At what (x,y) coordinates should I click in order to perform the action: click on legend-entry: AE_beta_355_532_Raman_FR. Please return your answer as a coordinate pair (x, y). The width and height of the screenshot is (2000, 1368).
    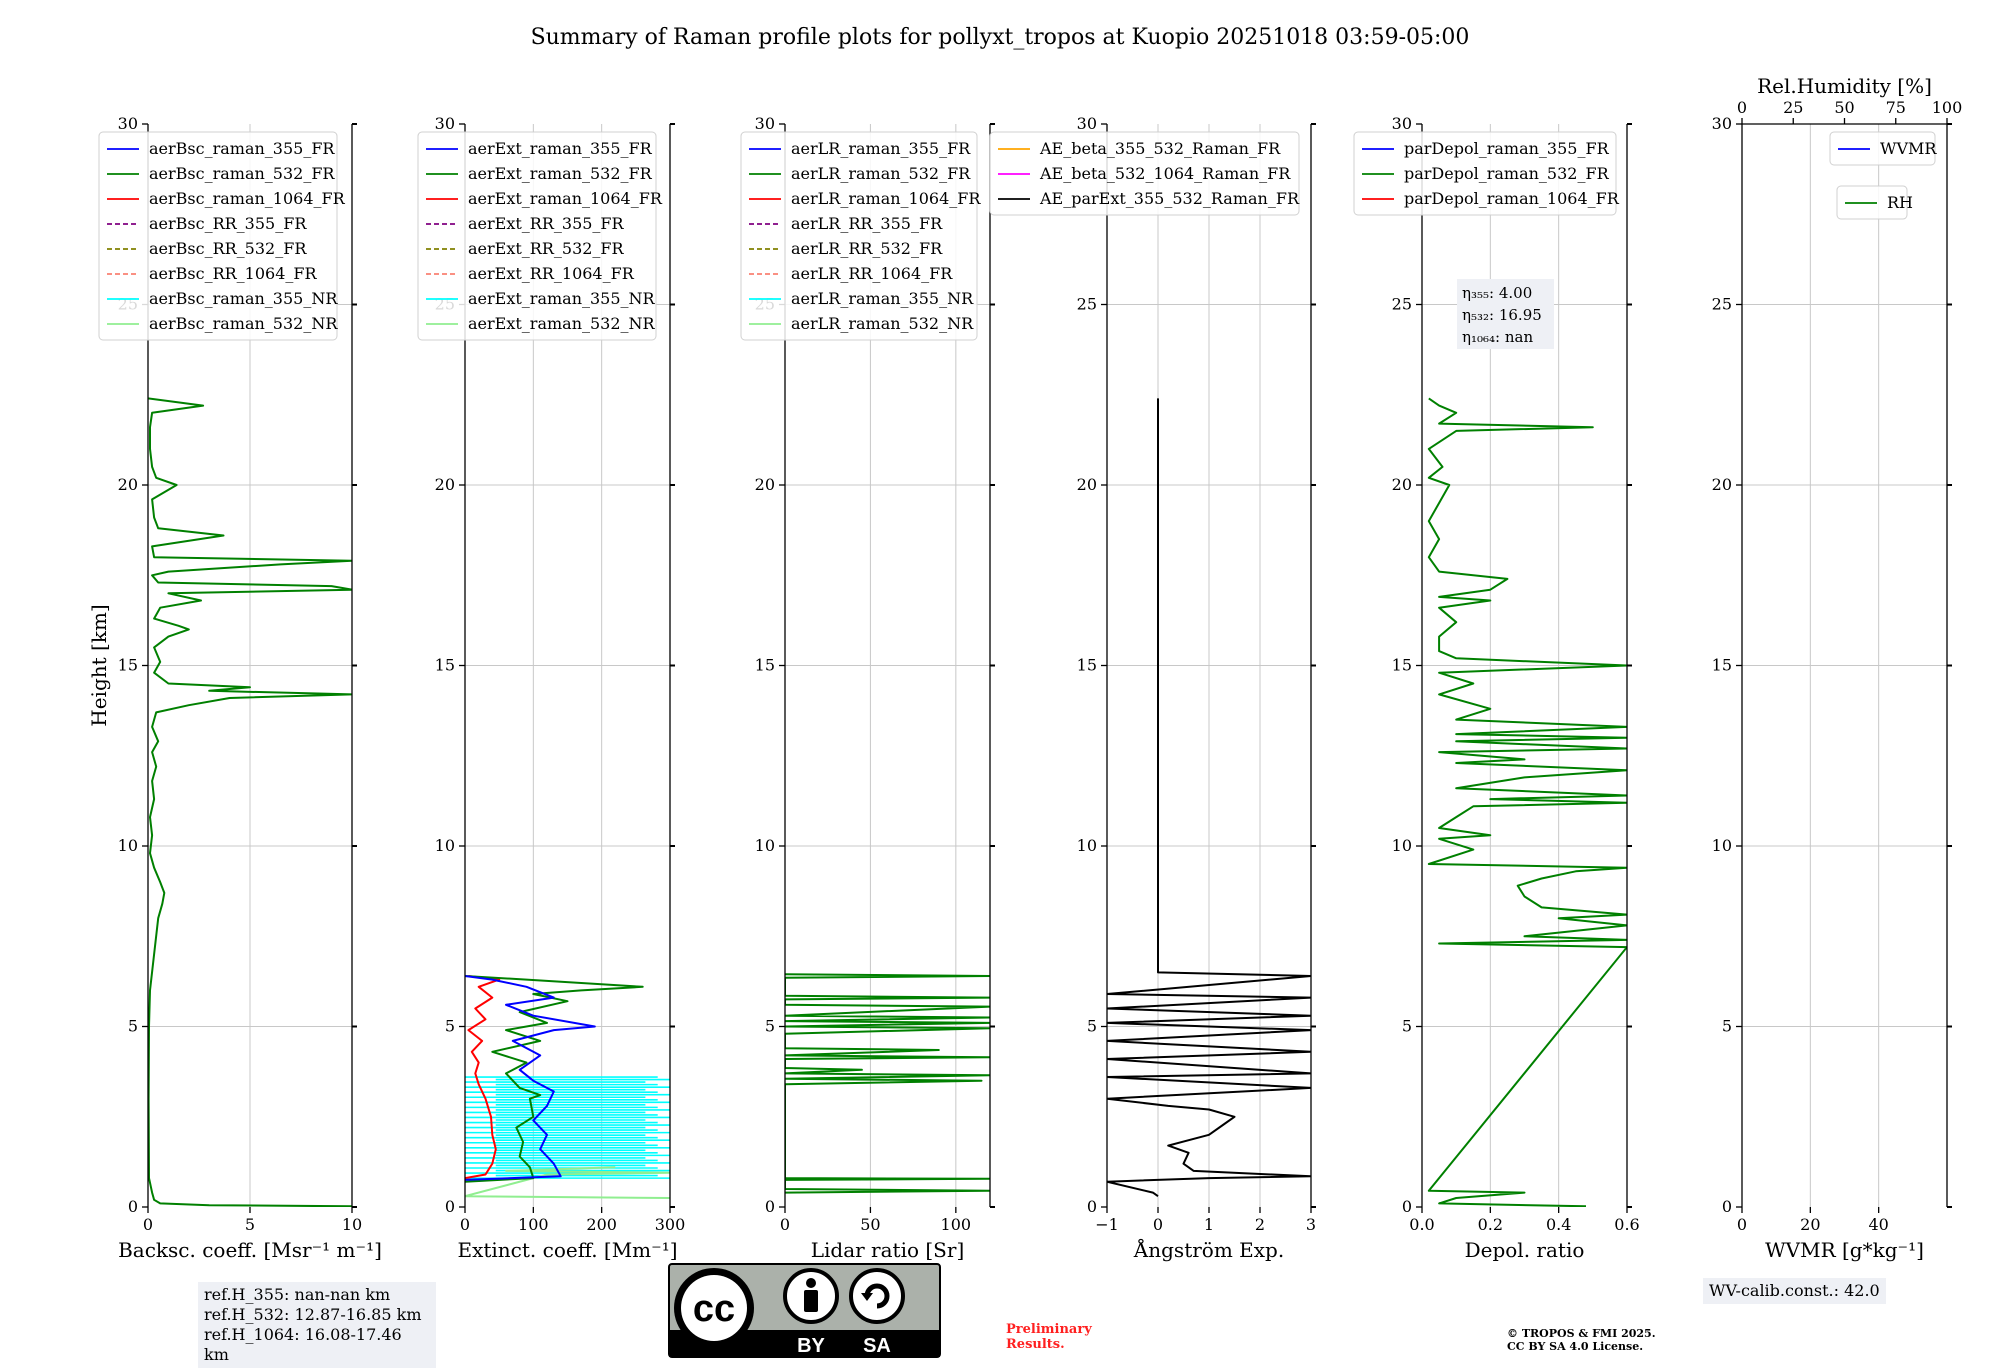
    Looking at the image, I should click on (1160, 148).